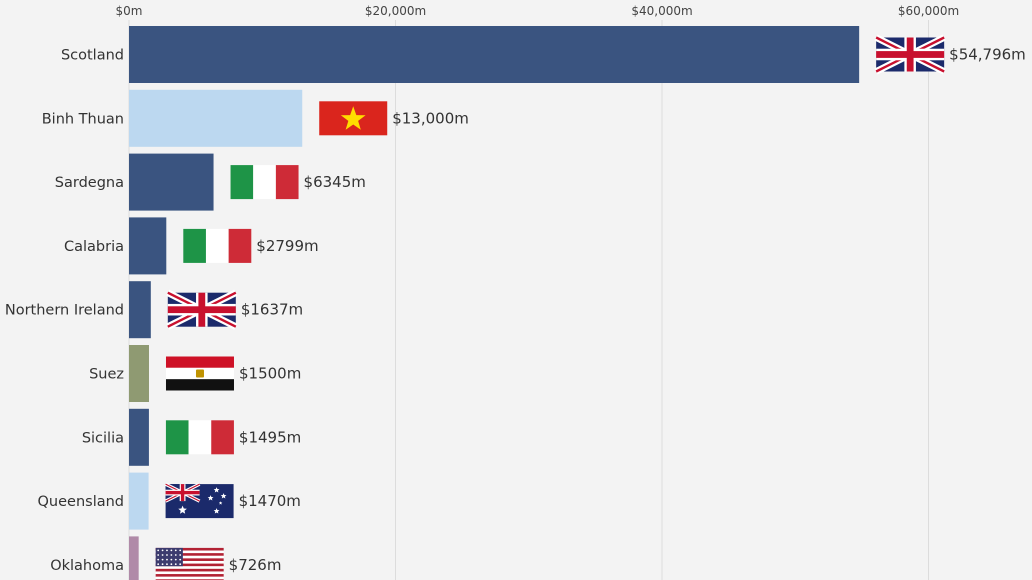  Describe the element at coordinates (987, 55) in the screenshot. I see `value-label: $54,796m` at that location.